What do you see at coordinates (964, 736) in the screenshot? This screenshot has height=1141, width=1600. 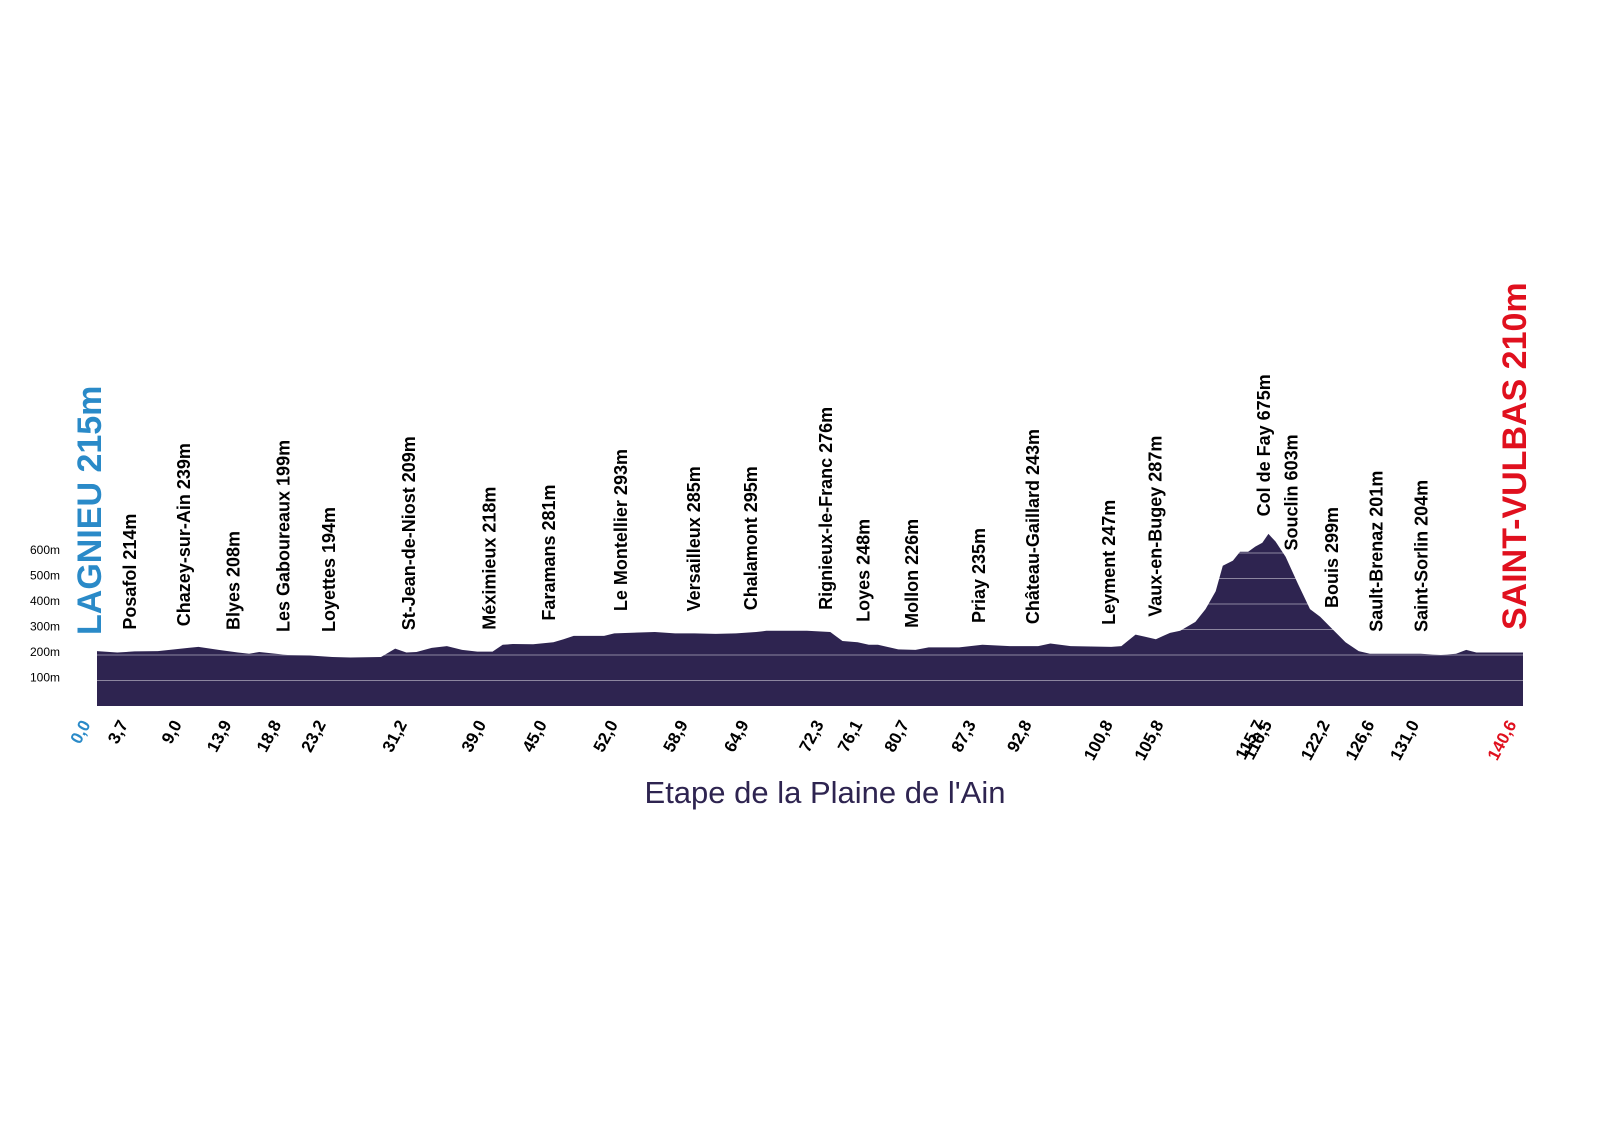 I see `x-tick-label: 87,3` at bounding box center [964, 736].